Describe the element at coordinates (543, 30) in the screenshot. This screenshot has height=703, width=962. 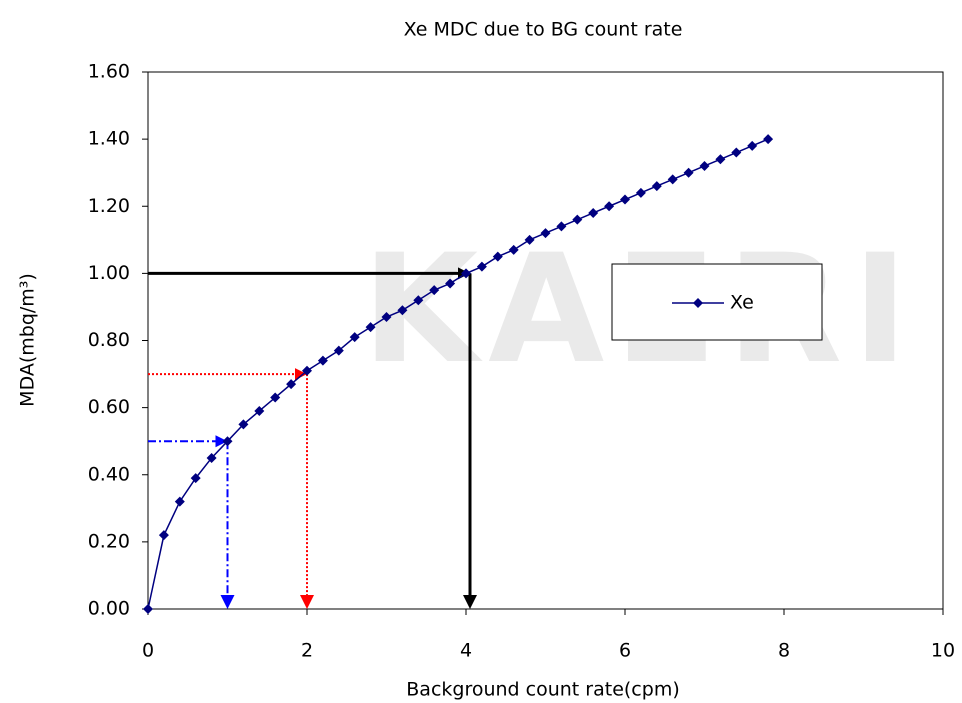
I see `chart-title: Xe MDC due to BG count rate` at that location.